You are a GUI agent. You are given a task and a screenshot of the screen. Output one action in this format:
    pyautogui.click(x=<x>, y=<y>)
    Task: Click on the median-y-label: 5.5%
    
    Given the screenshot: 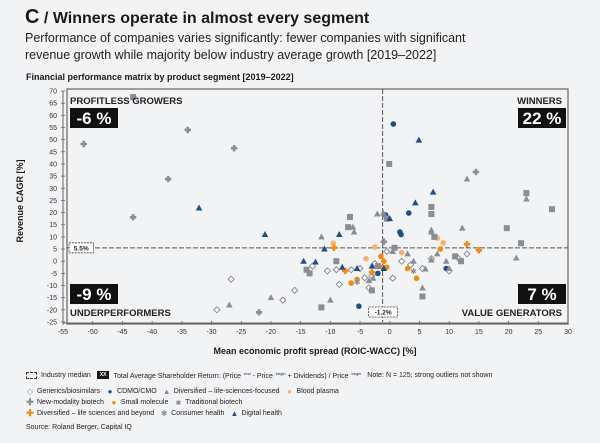 What is the action you would take?
    pyautogui.click(x=81, y=248)
    